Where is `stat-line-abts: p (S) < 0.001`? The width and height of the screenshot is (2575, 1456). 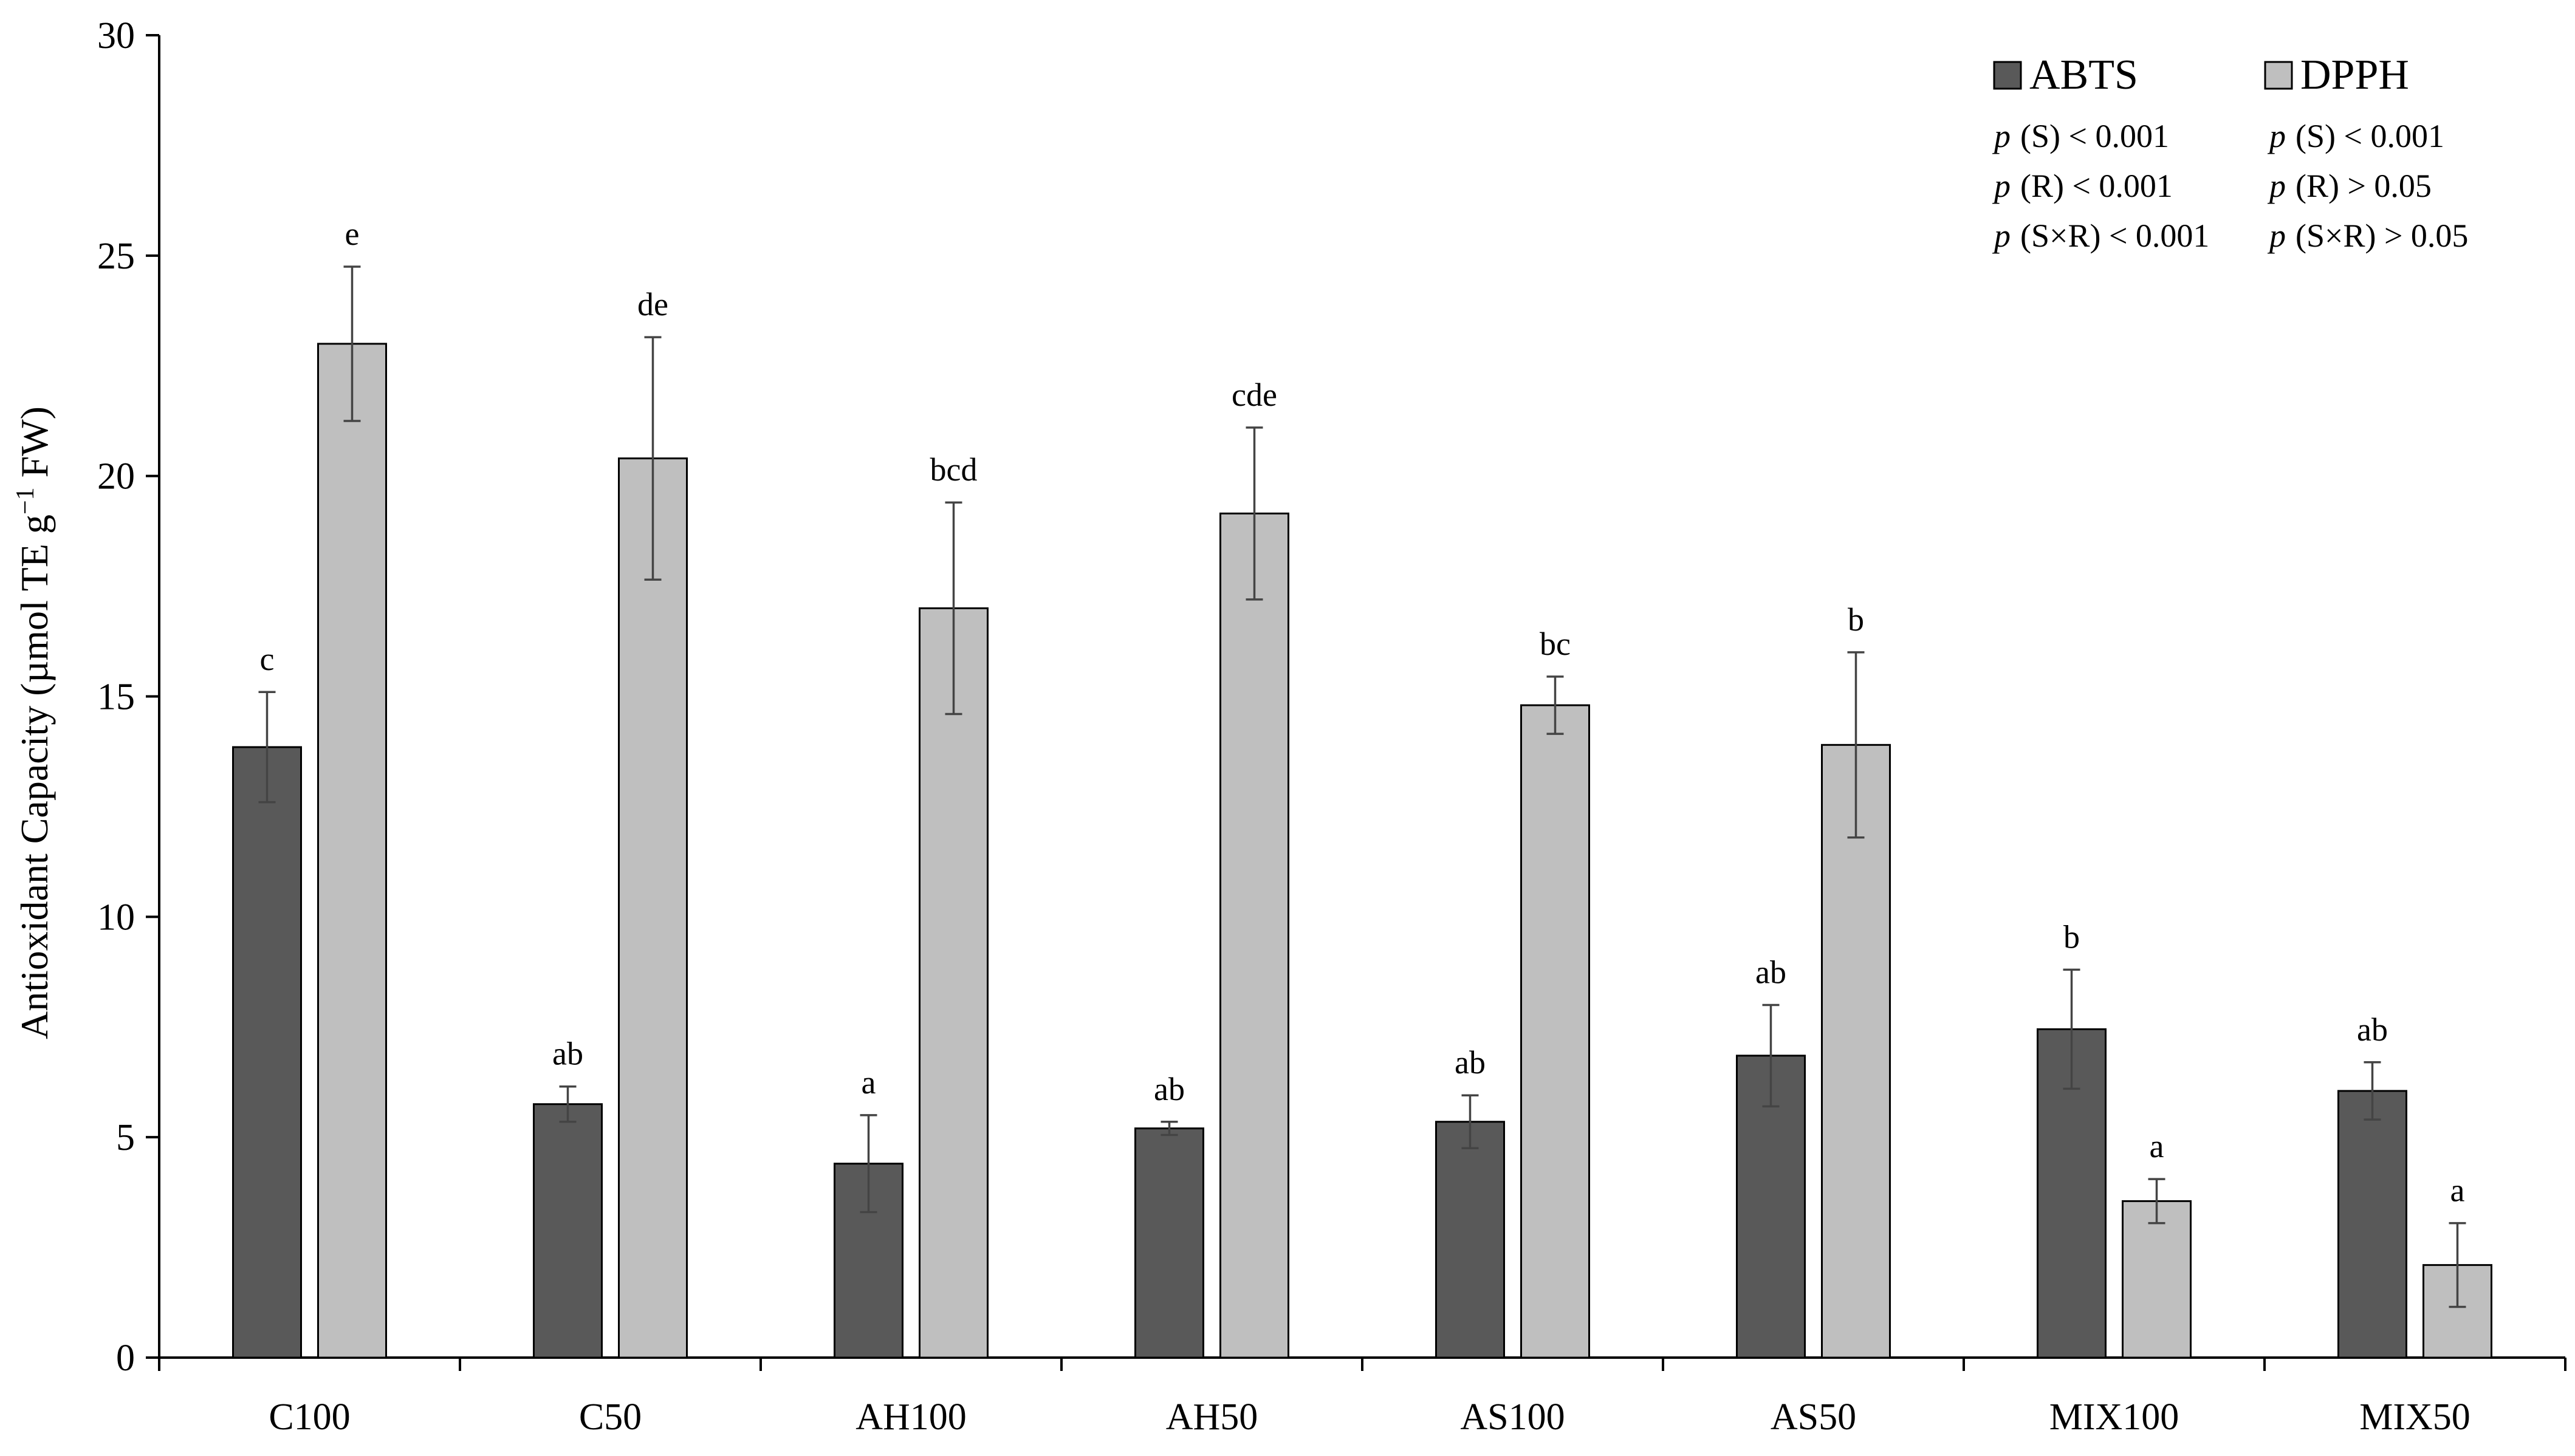
stat-line-abts: p (S) < 0.001 is located at coordinates (2080, 136).